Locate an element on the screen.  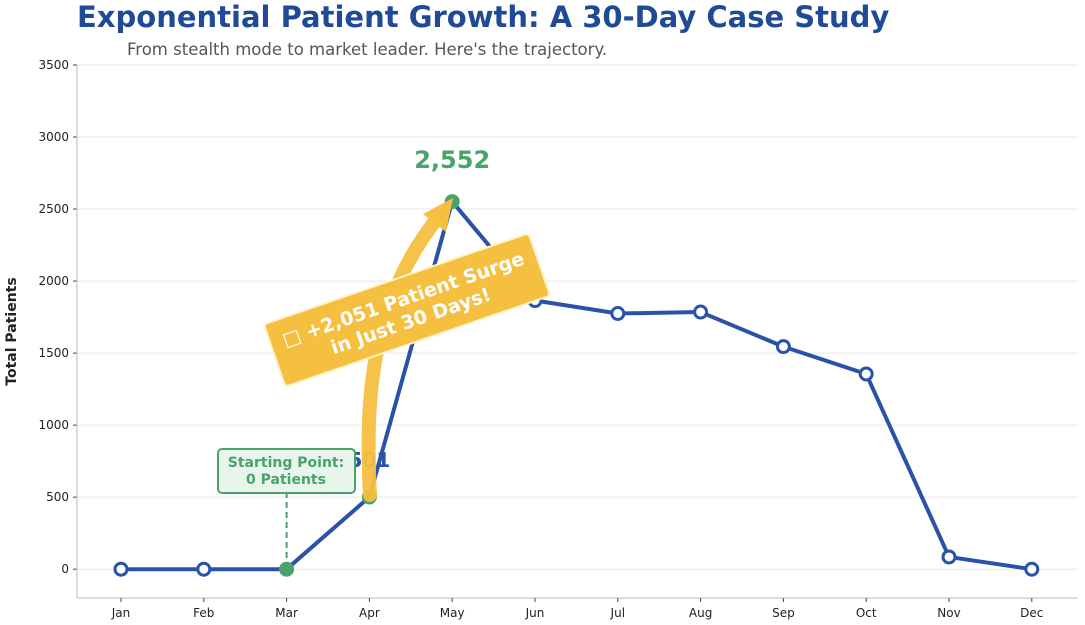
start-annotation-box is located at coordinates (286, 471).